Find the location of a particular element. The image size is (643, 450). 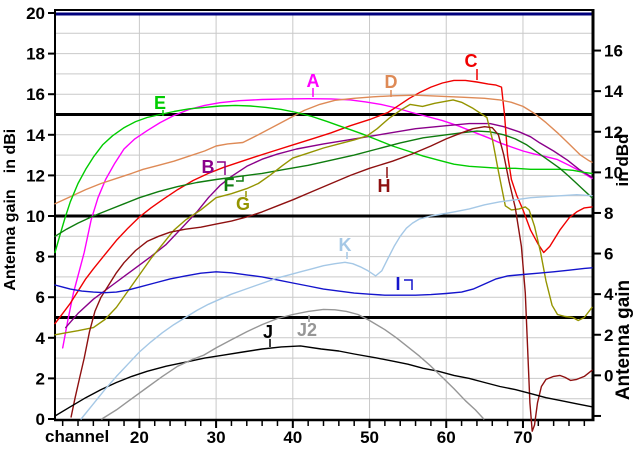

y-right-tick-label: 14 is located at coordinates (613, 91).